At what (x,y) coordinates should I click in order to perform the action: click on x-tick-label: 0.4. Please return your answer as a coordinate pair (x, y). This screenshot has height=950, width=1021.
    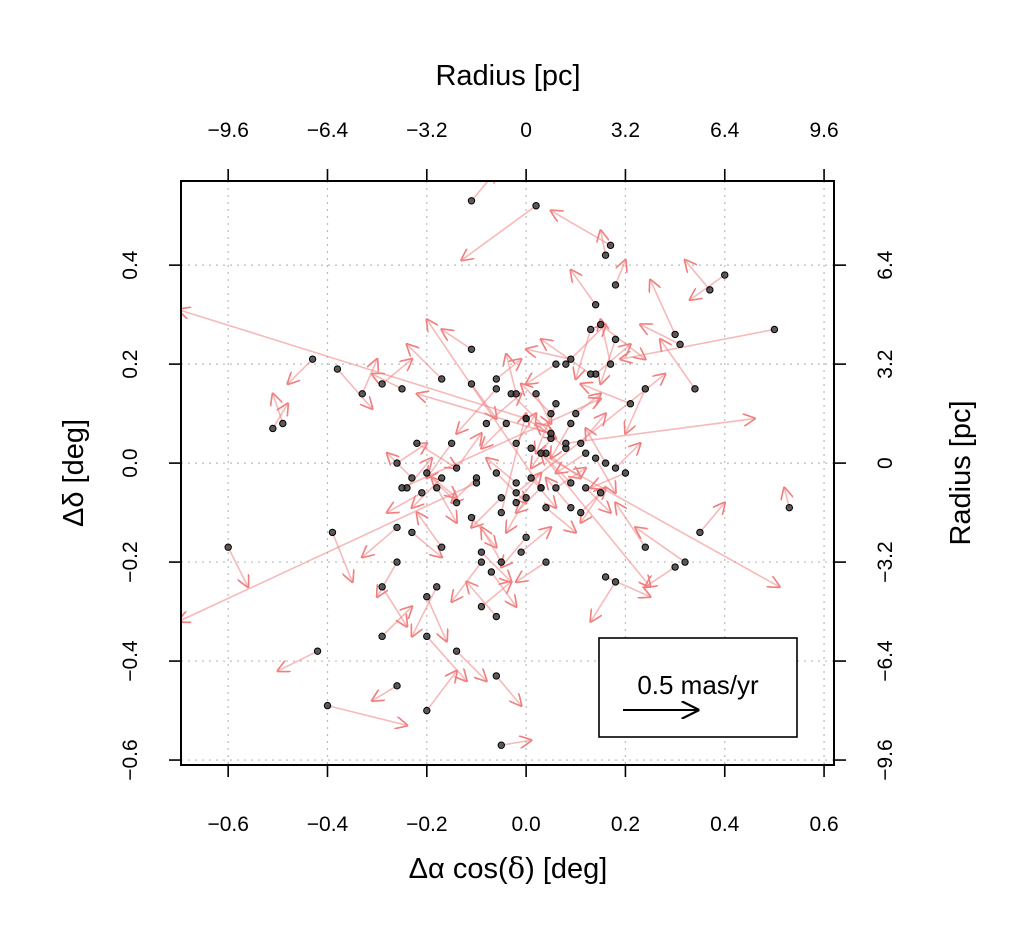
    Looking at the image, I should click on (725, 824).